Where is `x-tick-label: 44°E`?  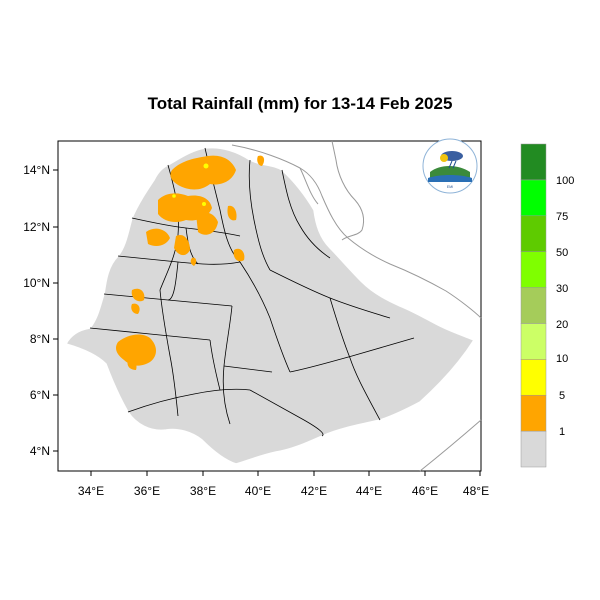 x-tick-label: 44°E is located at coordinates (369, 491).